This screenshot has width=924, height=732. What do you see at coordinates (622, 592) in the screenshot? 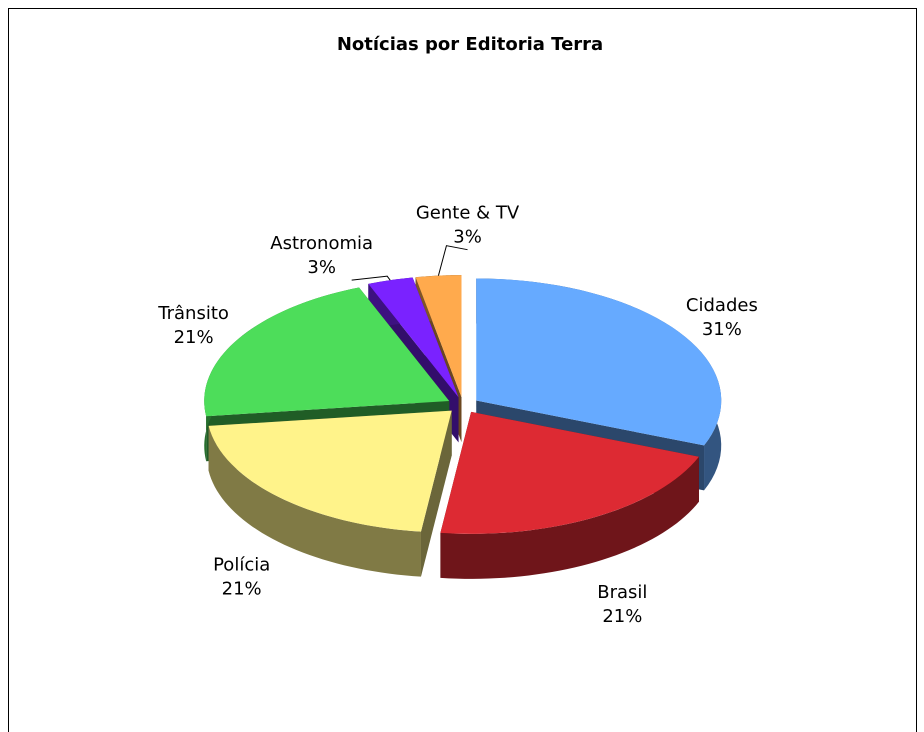
I see `slice-label: Brasil` at bounding box center [622, 592].